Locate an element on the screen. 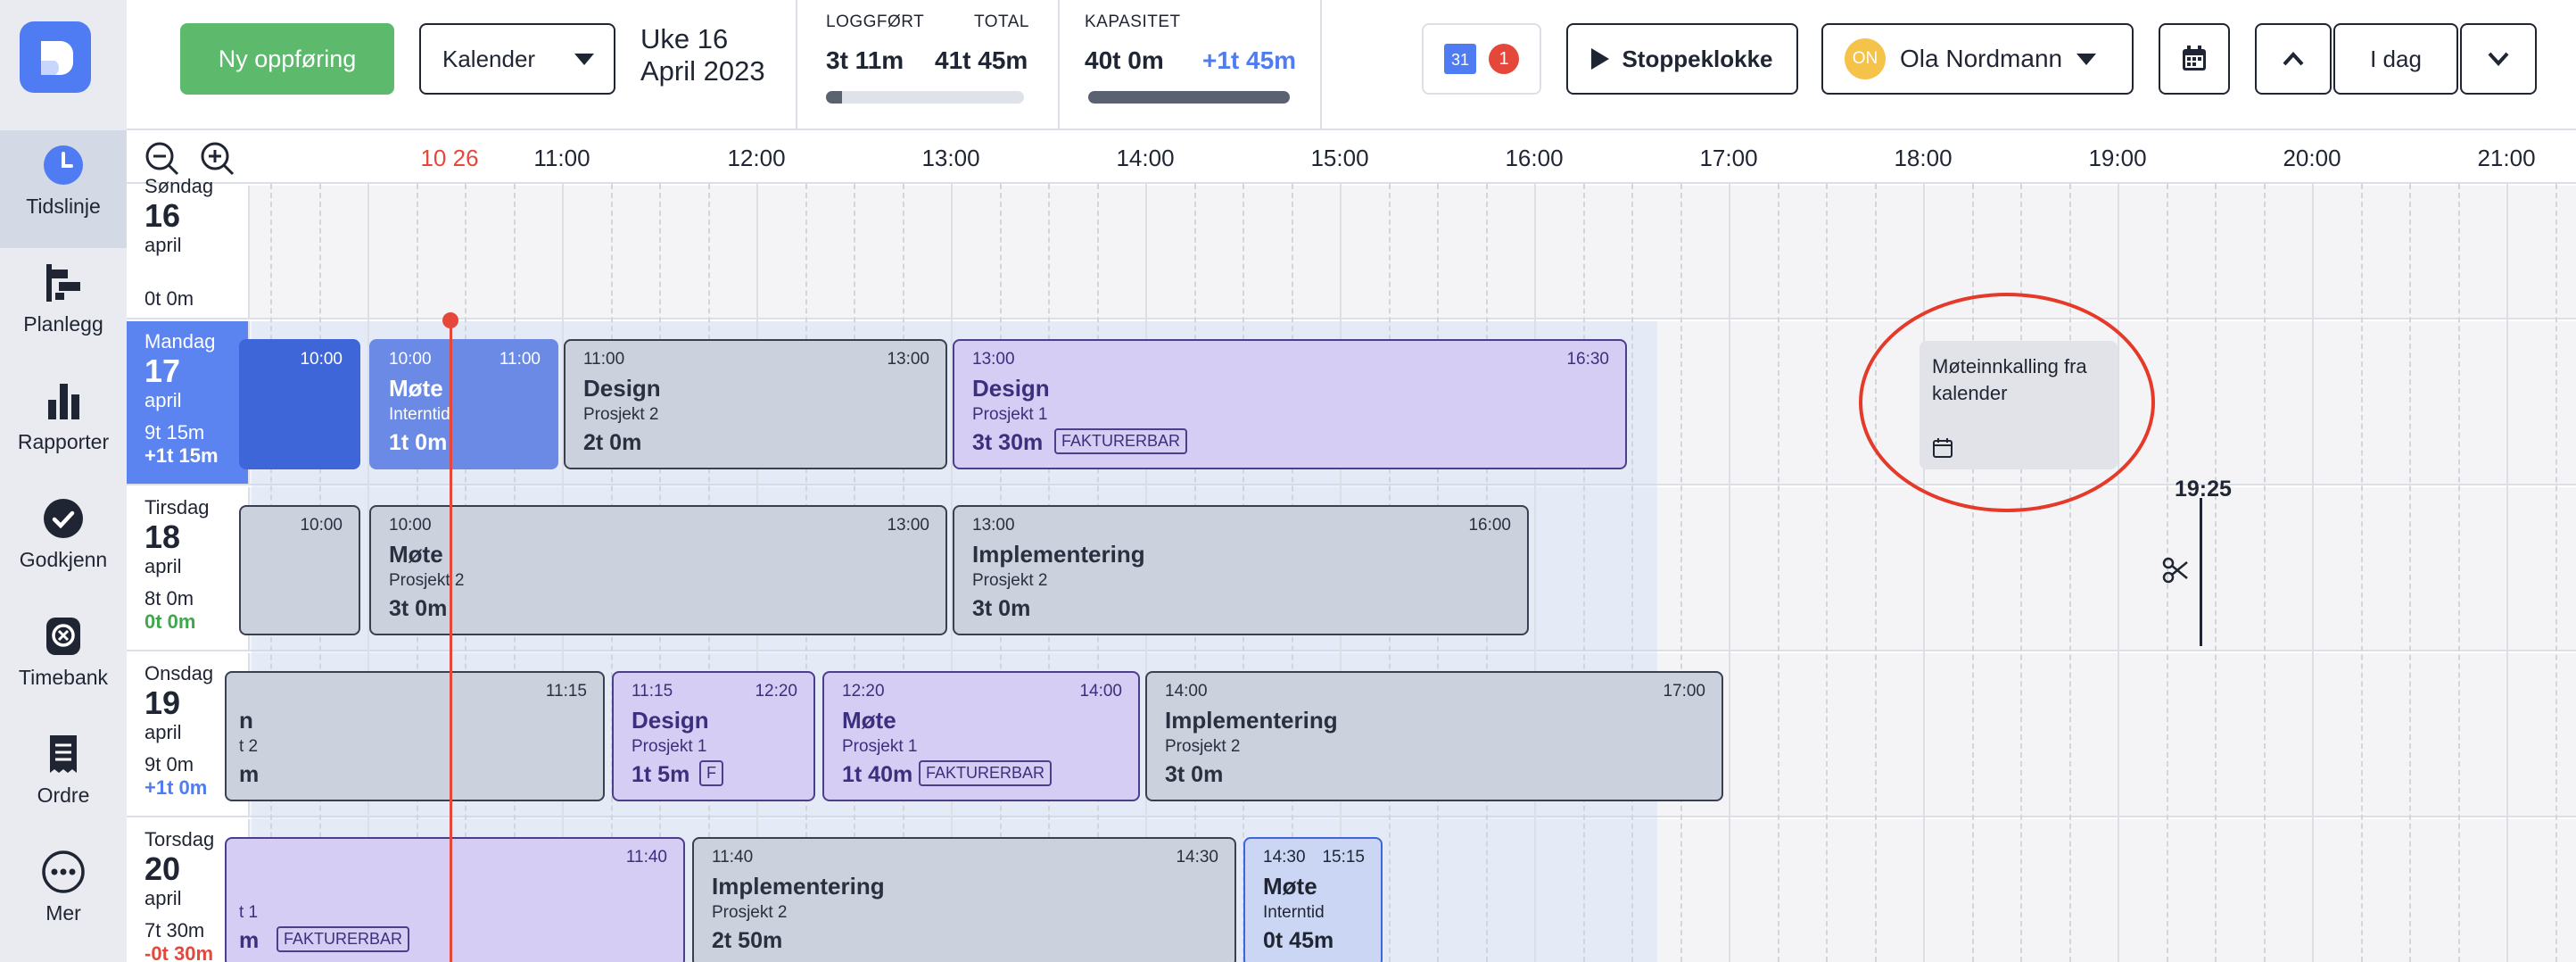  divider is located at coordinates (1321, 65).